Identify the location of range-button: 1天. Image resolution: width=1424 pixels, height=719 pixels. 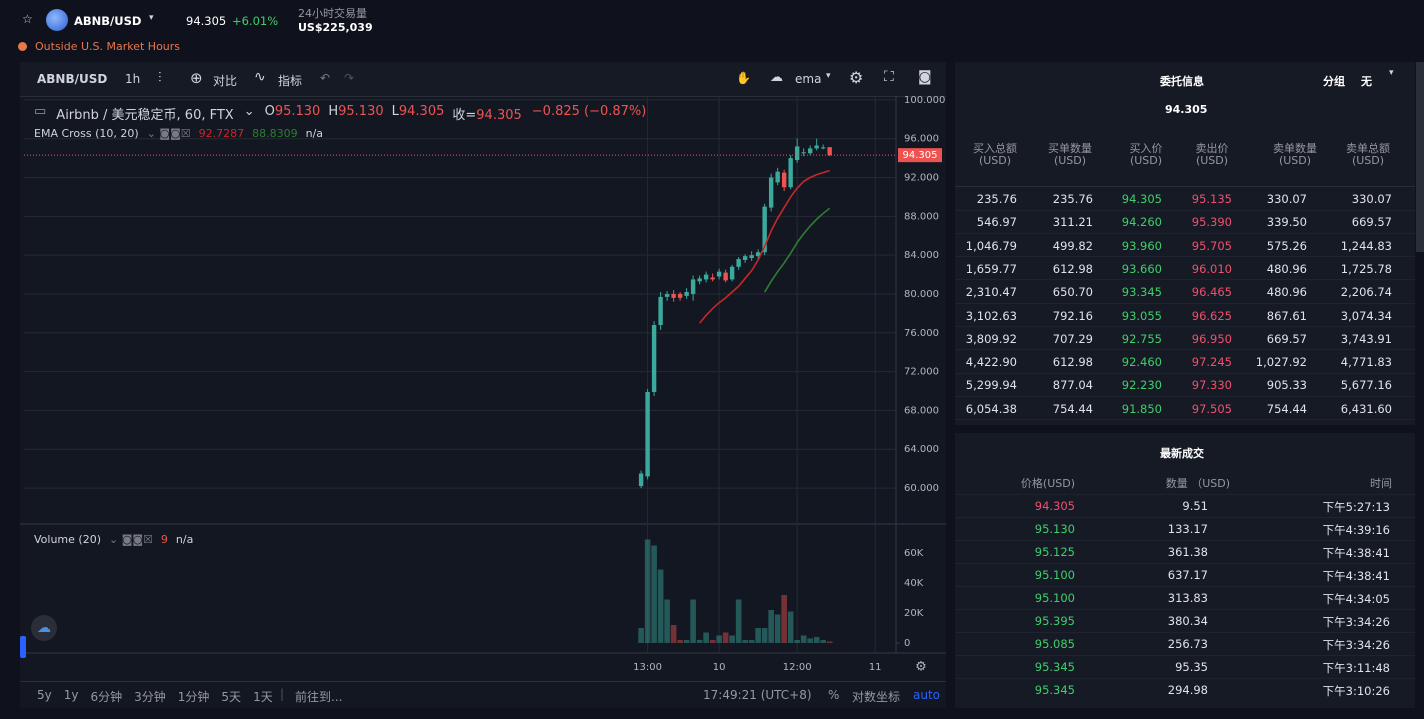
(263, 697).